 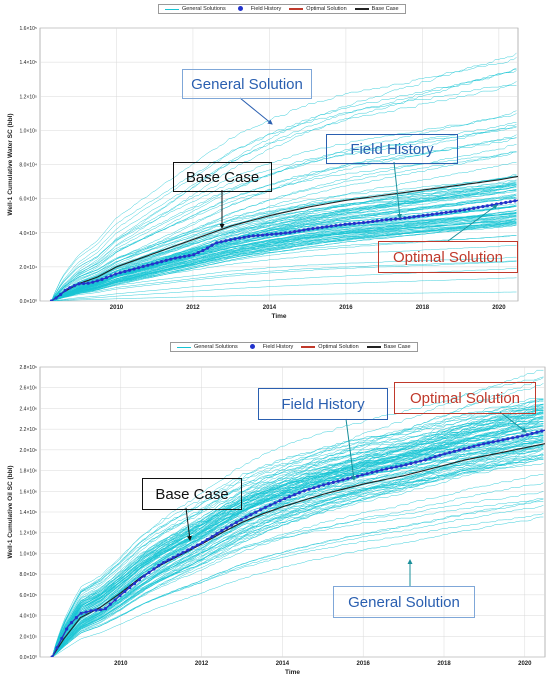 What do you see at coordinates (376, 9) in the screenshot?
I see `legend-item-base: Base Case` at bounding box center [376, 9].